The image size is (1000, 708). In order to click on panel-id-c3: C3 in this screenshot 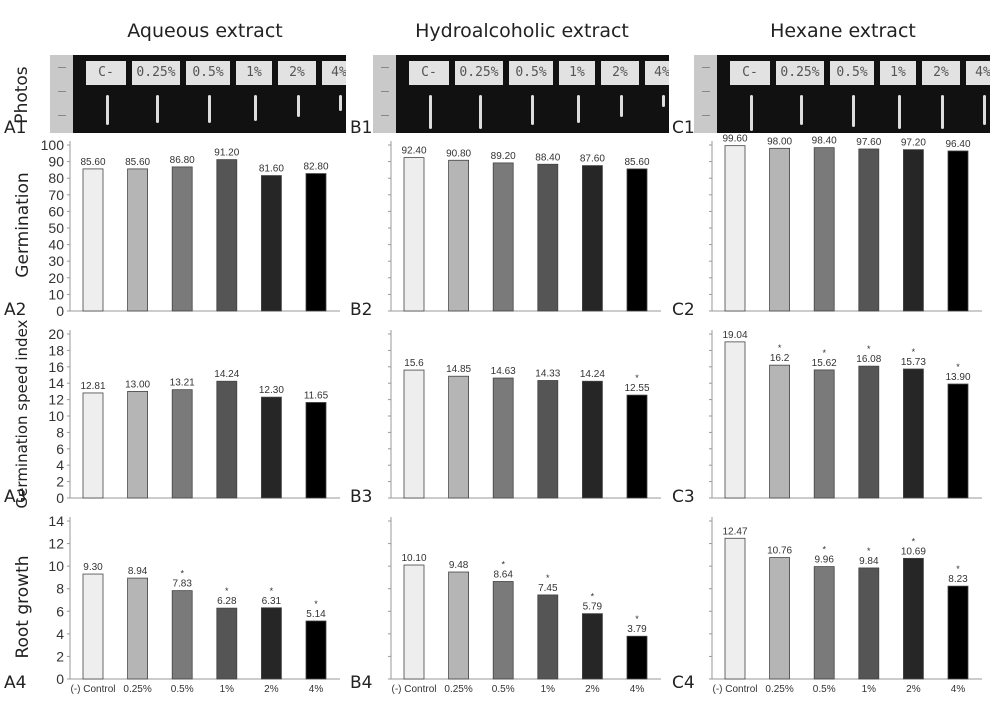, I will do `click(683, 497)`.